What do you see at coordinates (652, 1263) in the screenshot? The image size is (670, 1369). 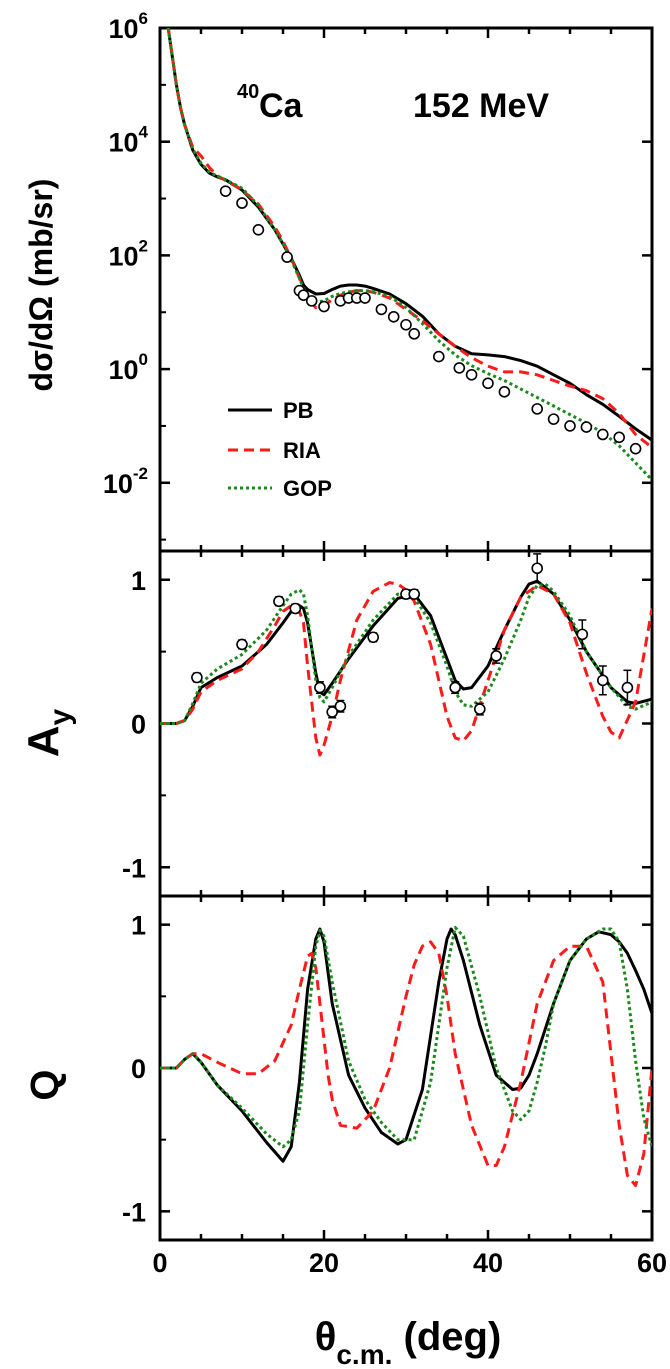 I see `x-tick-label: 60` at bounding box center [652, 1263].